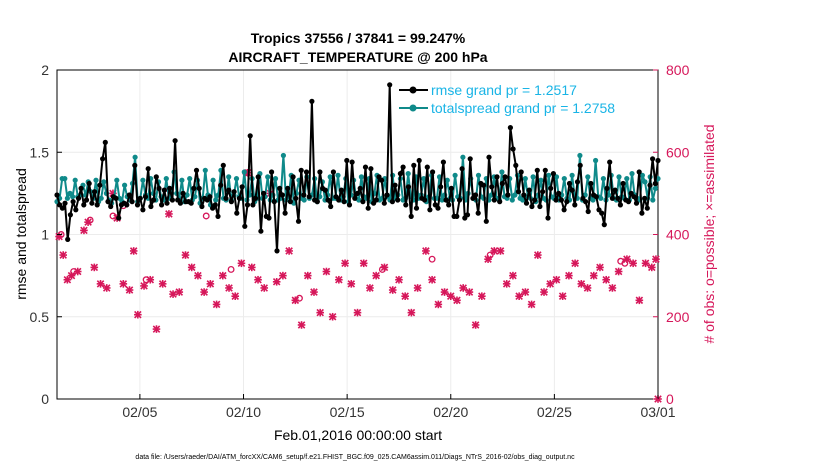 The image size is (830, 470). What do you see at coordinates (358, 38) in the screenshot?
I see `chart-title: Tropics 37556 / 37841 = 99.247%` at bounding box center [358, 38].